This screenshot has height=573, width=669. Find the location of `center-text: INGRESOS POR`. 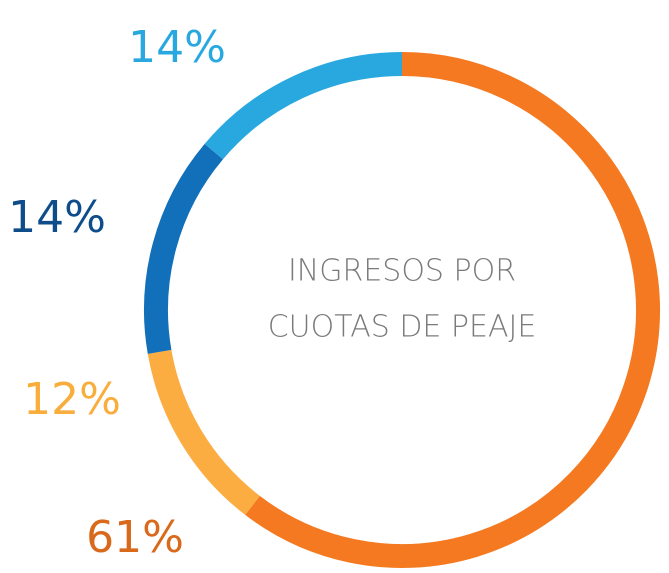

center-text: INGRESOS POR is located at coordinates (402, 271).